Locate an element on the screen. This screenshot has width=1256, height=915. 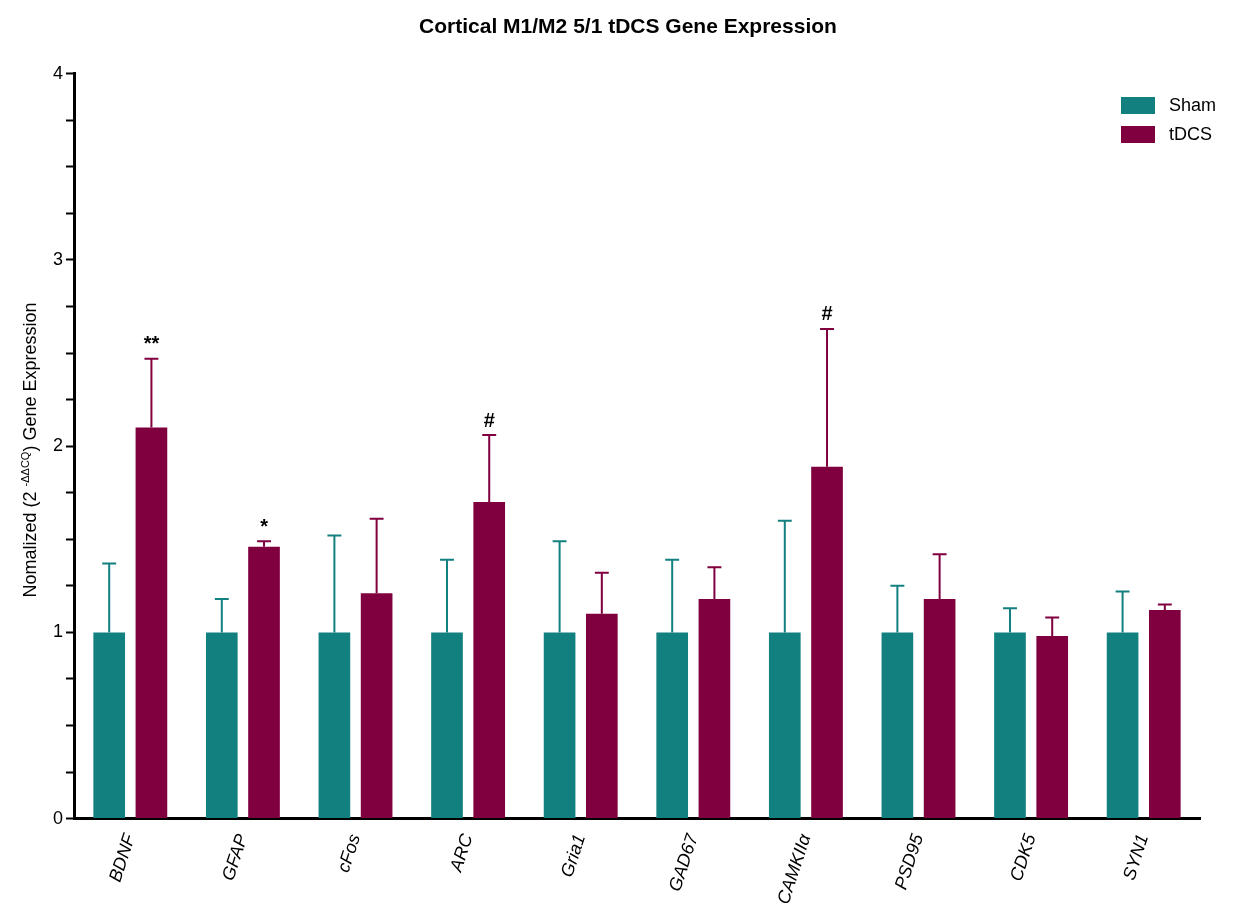
legend-label: Sham is located at coordinates (1192, 105).